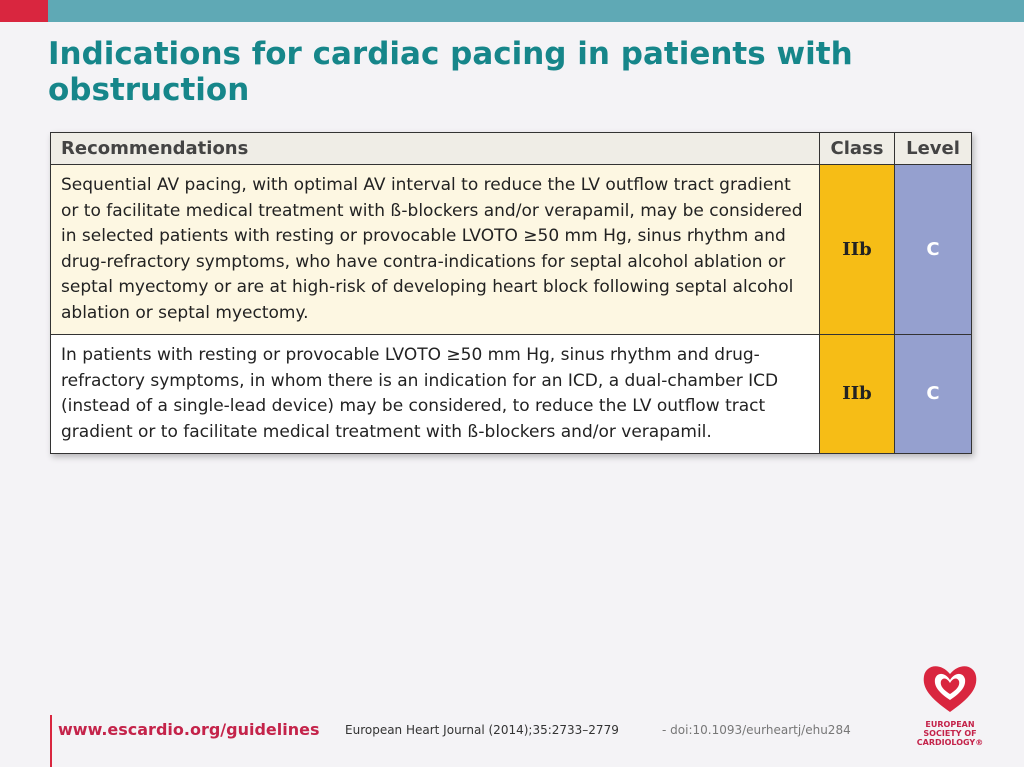 This screenshot has height=767, width=1024. I want to click on footer-doi: - doi:10.1093/eurheartj/ehu284, so click(756, 730).